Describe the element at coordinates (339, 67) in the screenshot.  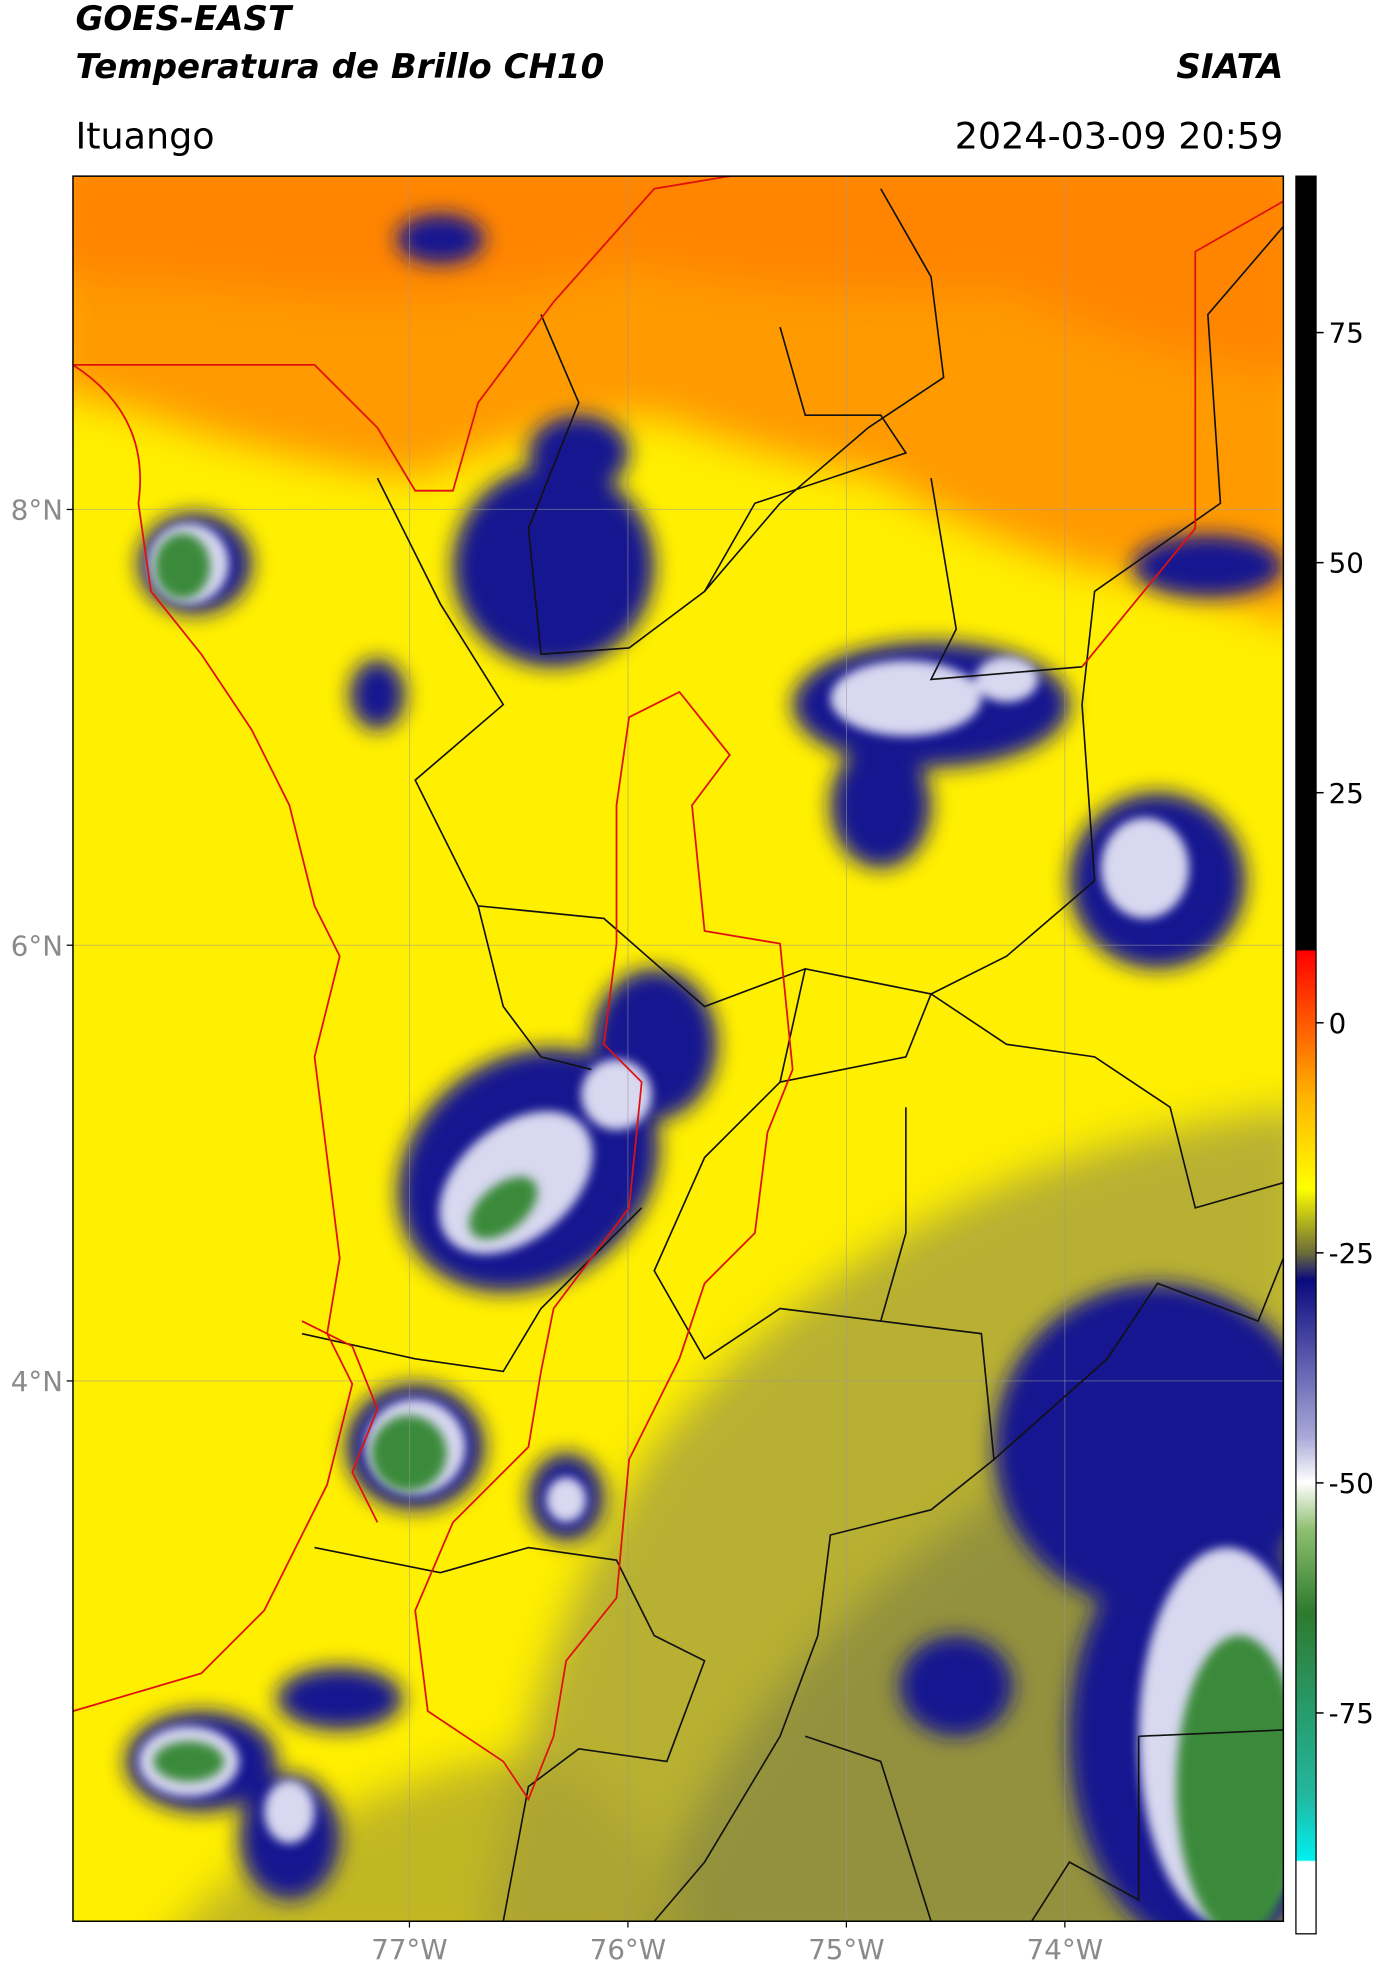
I see `product: Temperatura de Brillo CH10` at that location.